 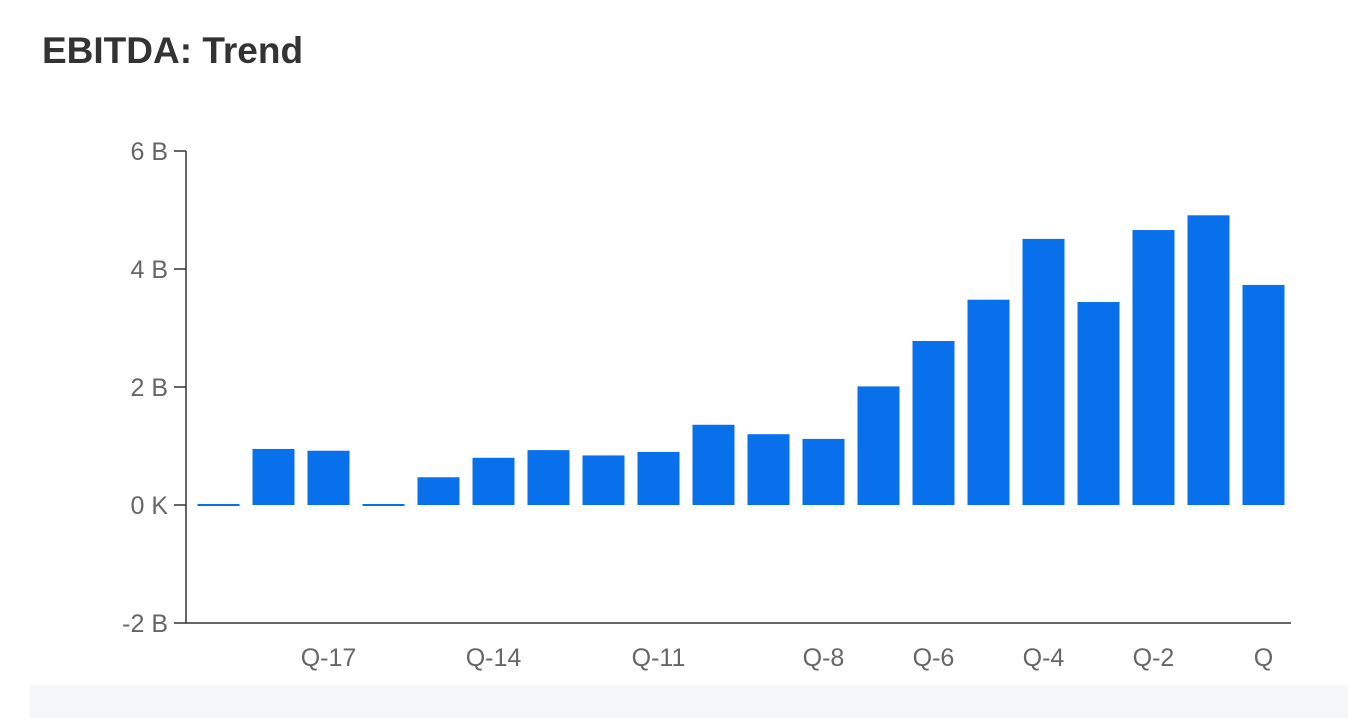 I want to click on y-tick-label: 4 B, so click(x=149, y=270).